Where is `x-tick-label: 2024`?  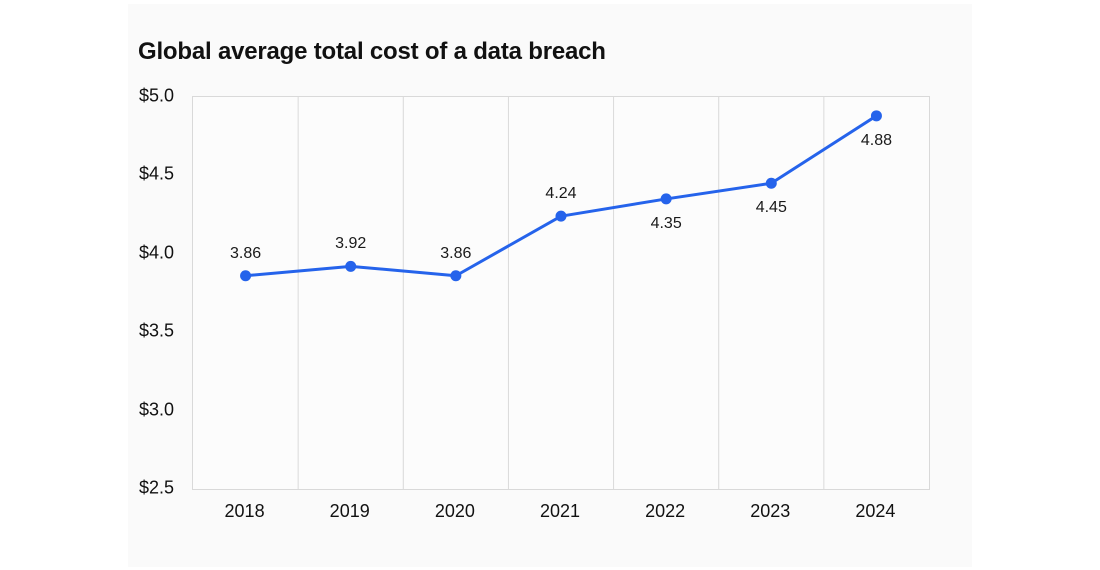 x-tick-label: 2024 is located at coordinates (875, 511).